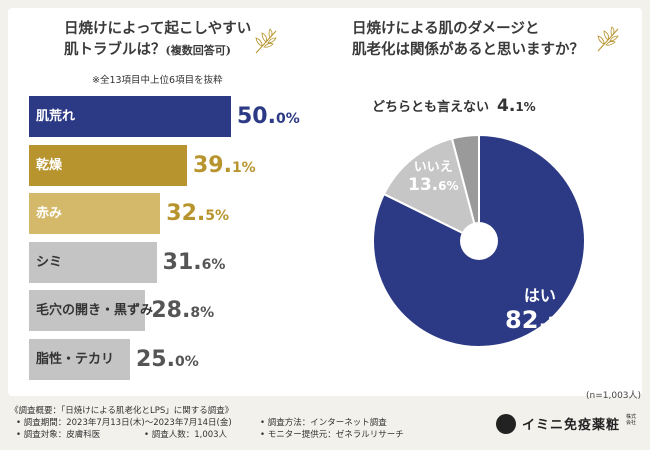 This screenshot has width=650, height=450. What do you see at coordinates (614, 396) in the screenshot?
I see `sample-size-note: (n=1,003人)` at bounding box center [614, 396].